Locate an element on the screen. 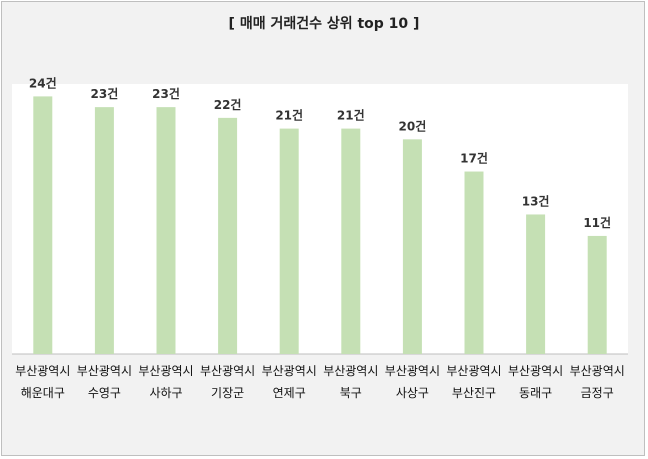 The image size is (648, 459). data-label-10: 11건 is located at coordinates (597, 222).